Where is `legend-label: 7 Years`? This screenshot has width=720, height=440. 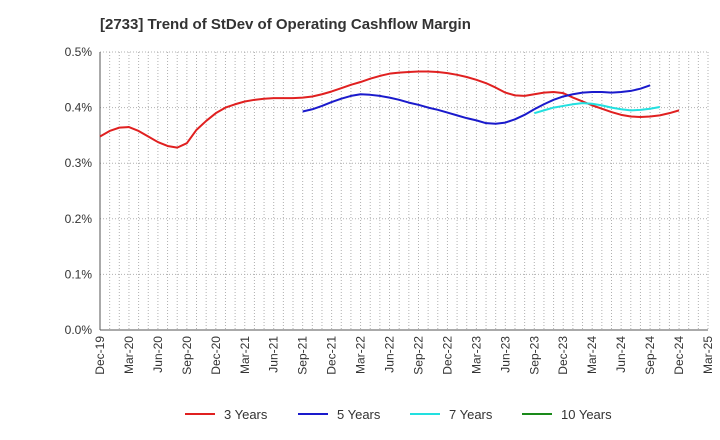 legend-label: 7 Years is located at coordinates (471, 414).